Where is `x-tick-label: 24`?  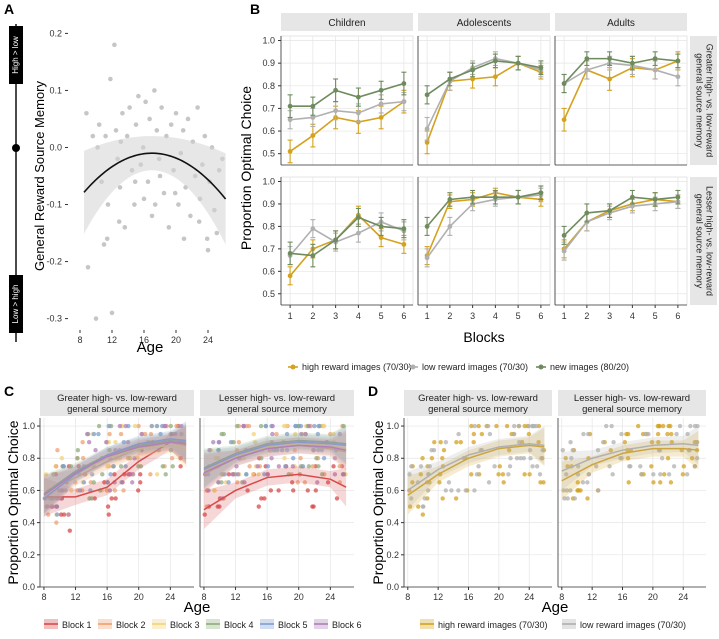
x-tick-label: 24 is located at coordinates (683, 597).